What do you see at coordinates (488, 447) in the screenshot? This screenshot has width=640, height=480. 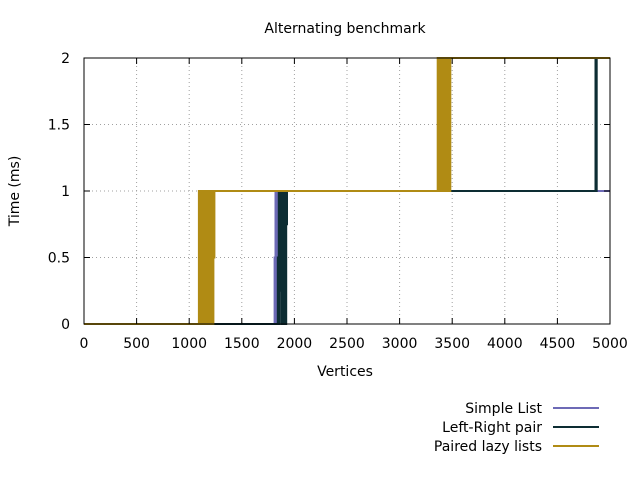 I see `legend-label-paired-lazy-lists: Paired lazy lists` at bounding box center [488, 447].